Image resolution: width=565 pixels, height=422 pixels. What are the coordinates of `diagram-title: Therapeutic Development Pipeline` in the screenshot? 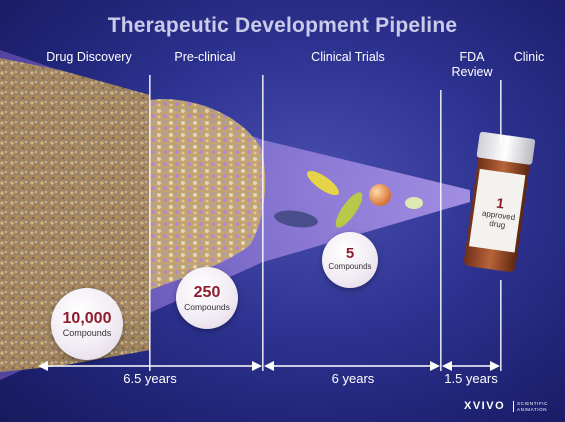 It's located at (282, 25).